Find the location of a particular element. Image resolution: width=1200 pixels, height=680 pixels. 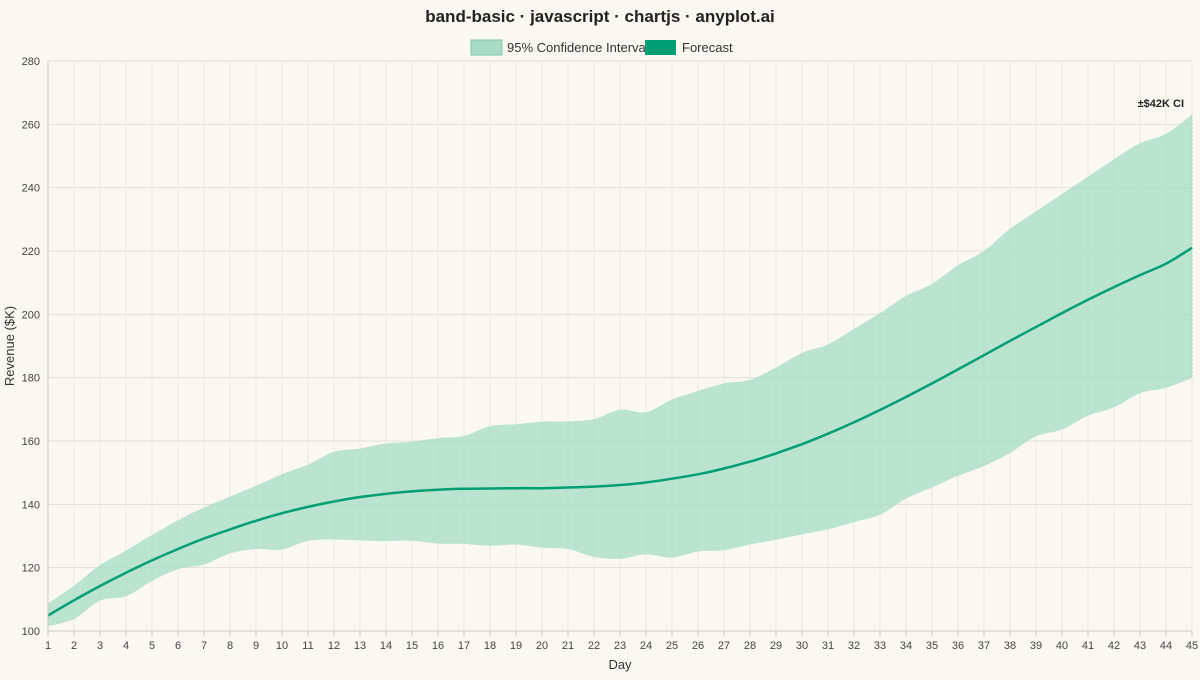

legend: 95% Confidence Interval Forecast is located at coordinates (601, 47).